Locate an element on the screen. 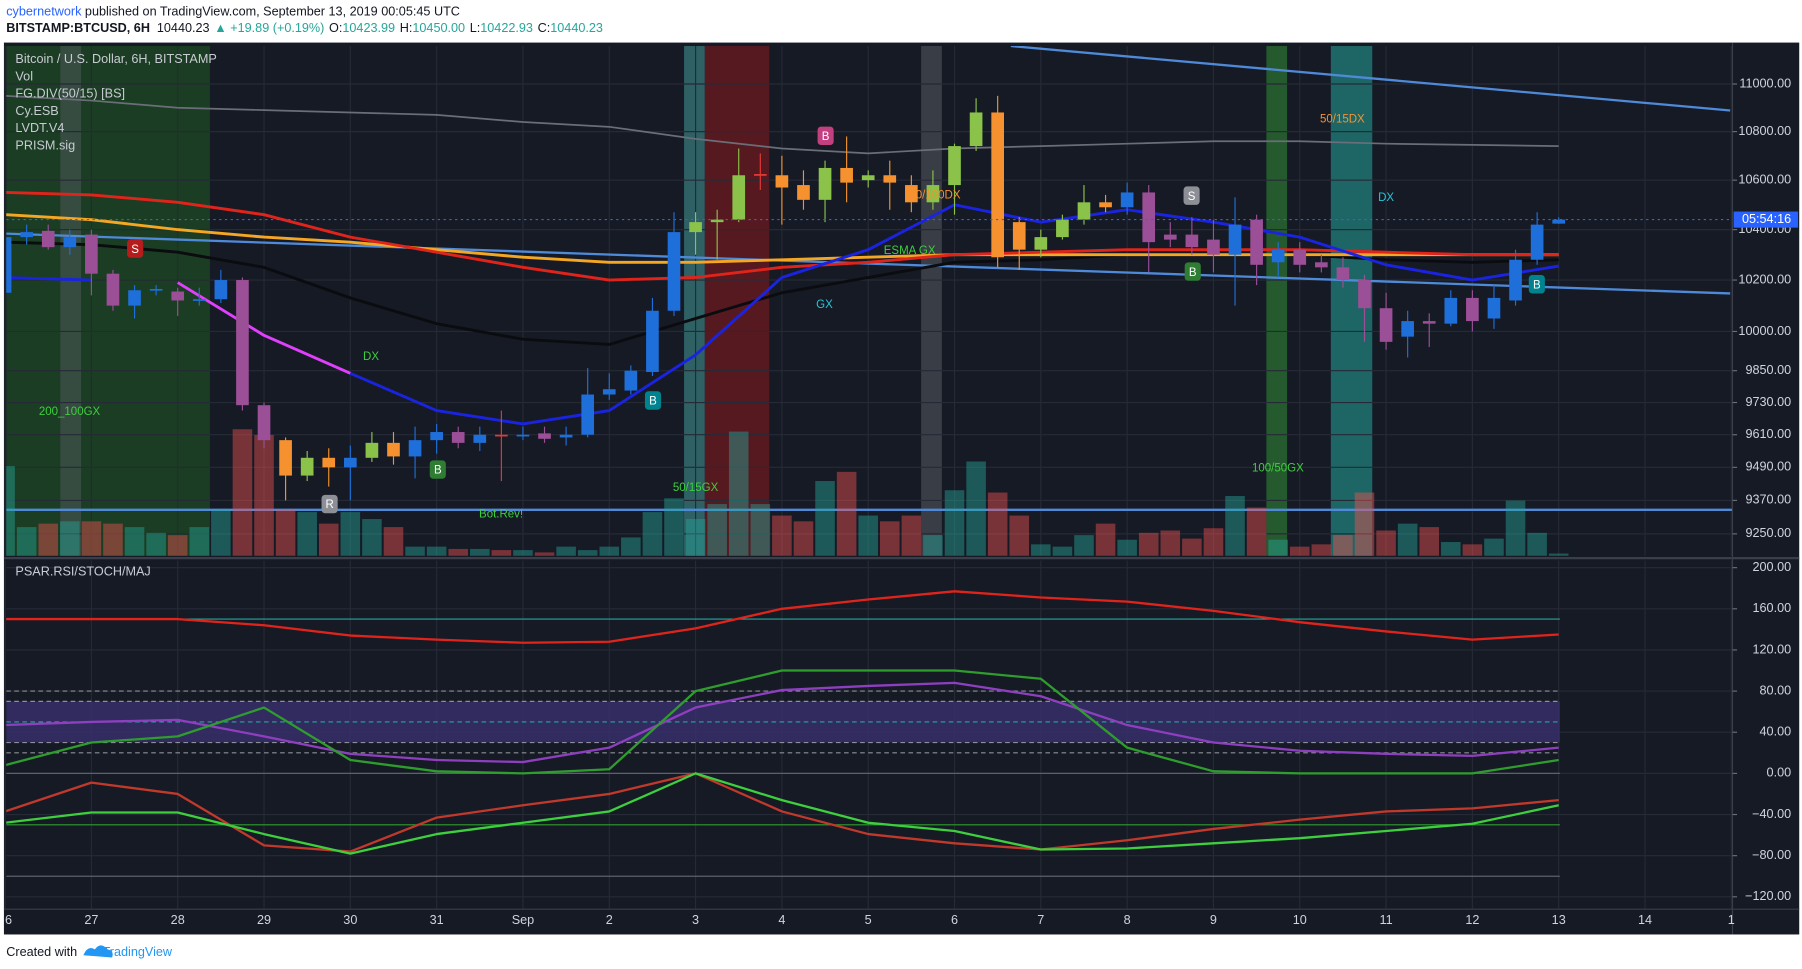  x-tick-label: 3 is located at coordinates (695, 920).